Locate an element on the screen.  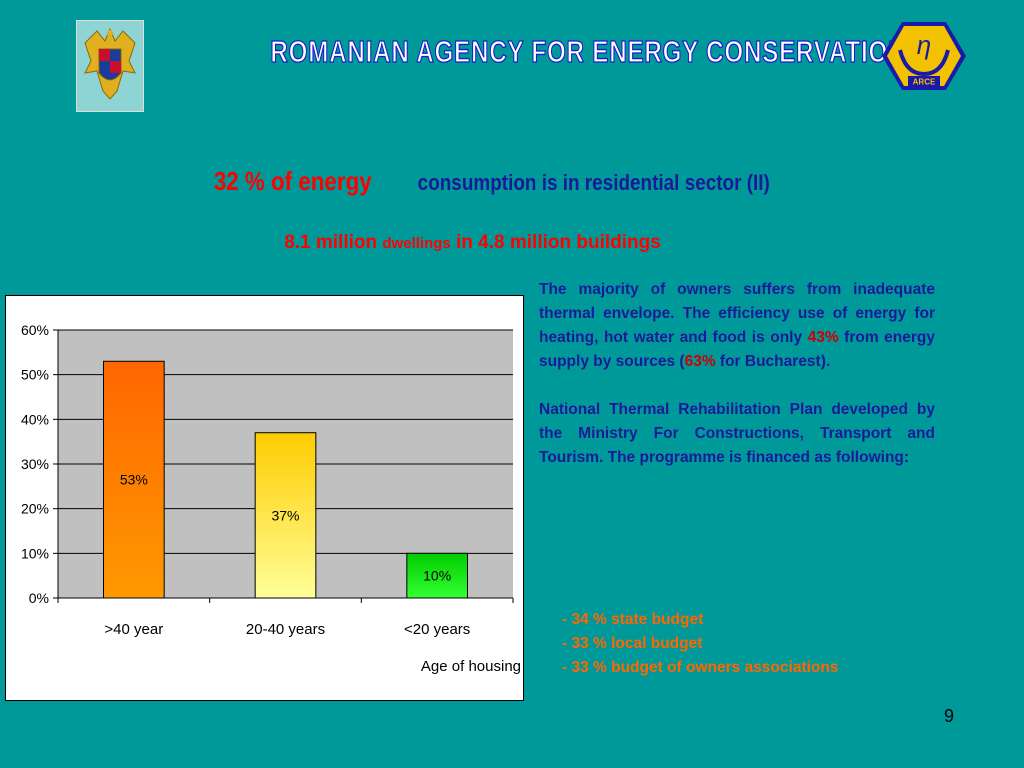
p1-pct-43: 43% is located at coordinates (823, 337).